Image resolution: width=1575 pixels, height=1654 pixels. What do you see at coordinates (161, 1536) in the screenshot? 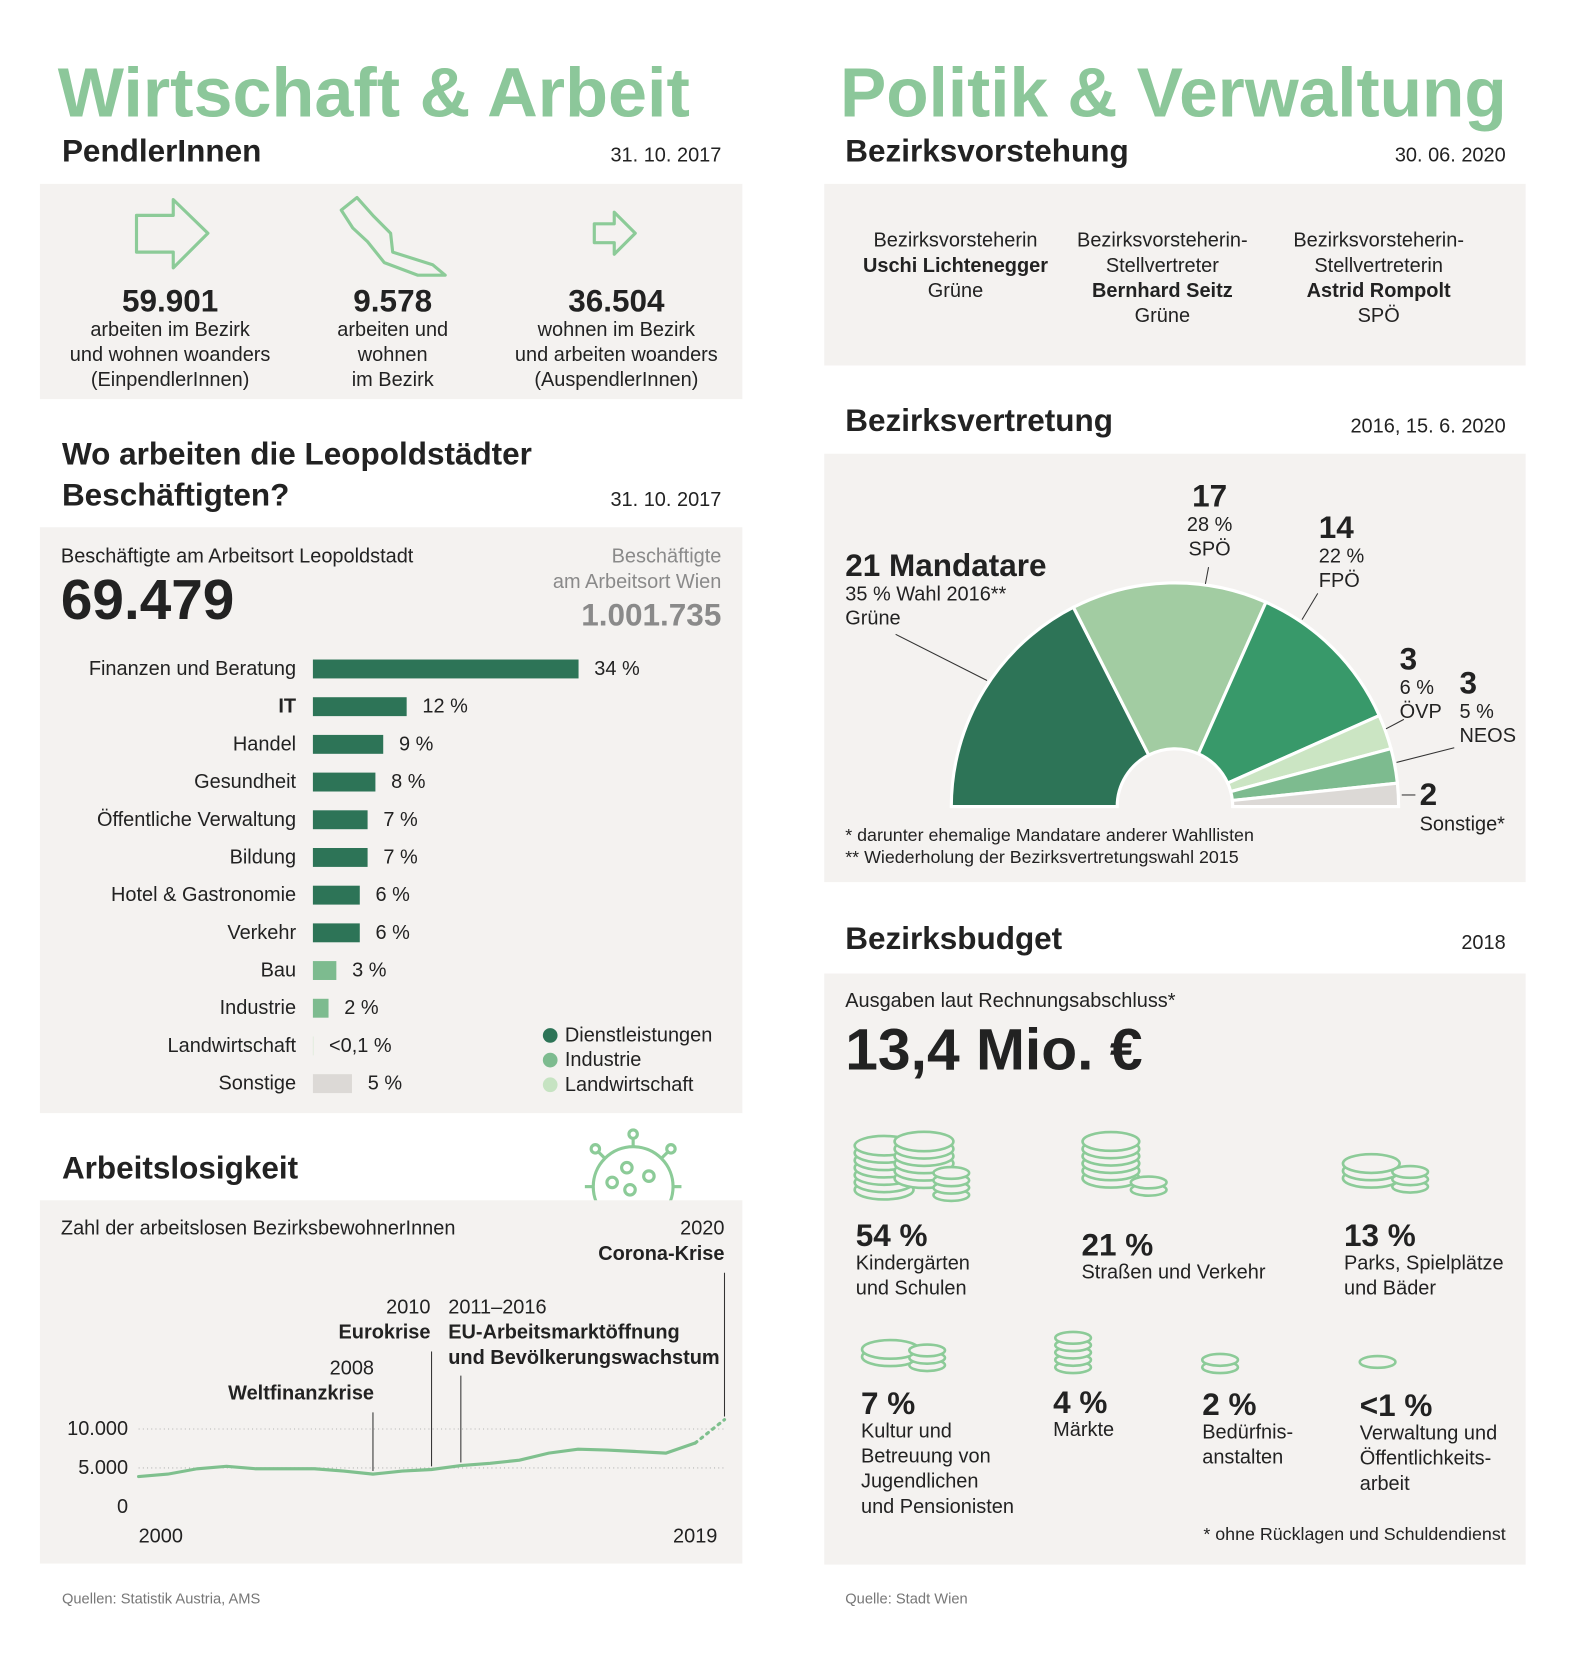
I see `x-tick-label: 2000` at bounding box center [161, 1536].